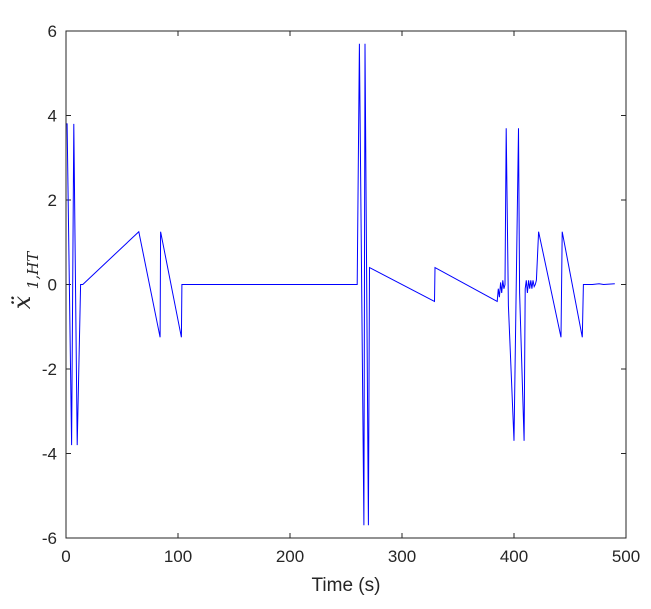 This screenshot has height=609, width=651. I want to click on y-tick-label: 6, so click(52, 31).